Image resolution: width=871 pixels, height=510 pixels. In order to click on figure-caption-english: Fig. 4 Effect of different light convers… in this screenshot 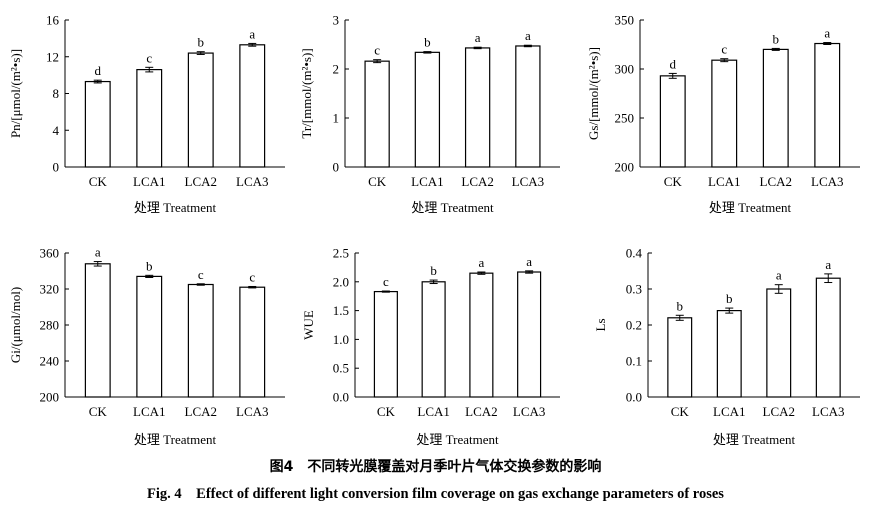, I will do `click(435, 494)`.